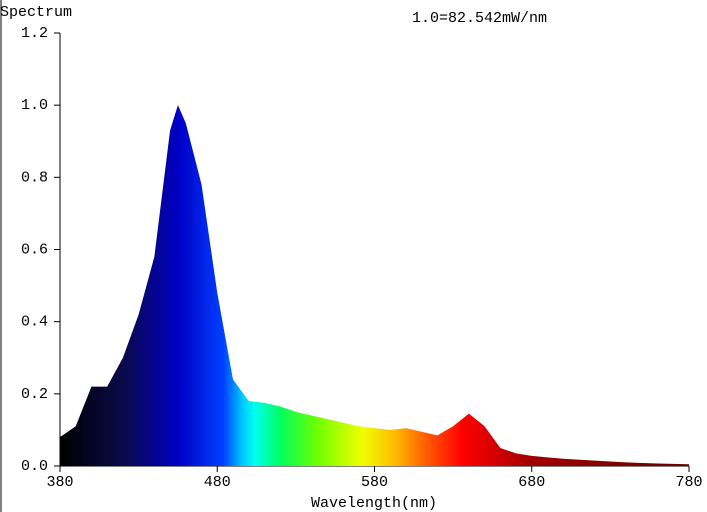  What do you see at coordinates (374, 503) in the screenshot?
I see `x-axis-label: Wavelength(nm)` at bounding box center [374, 503].